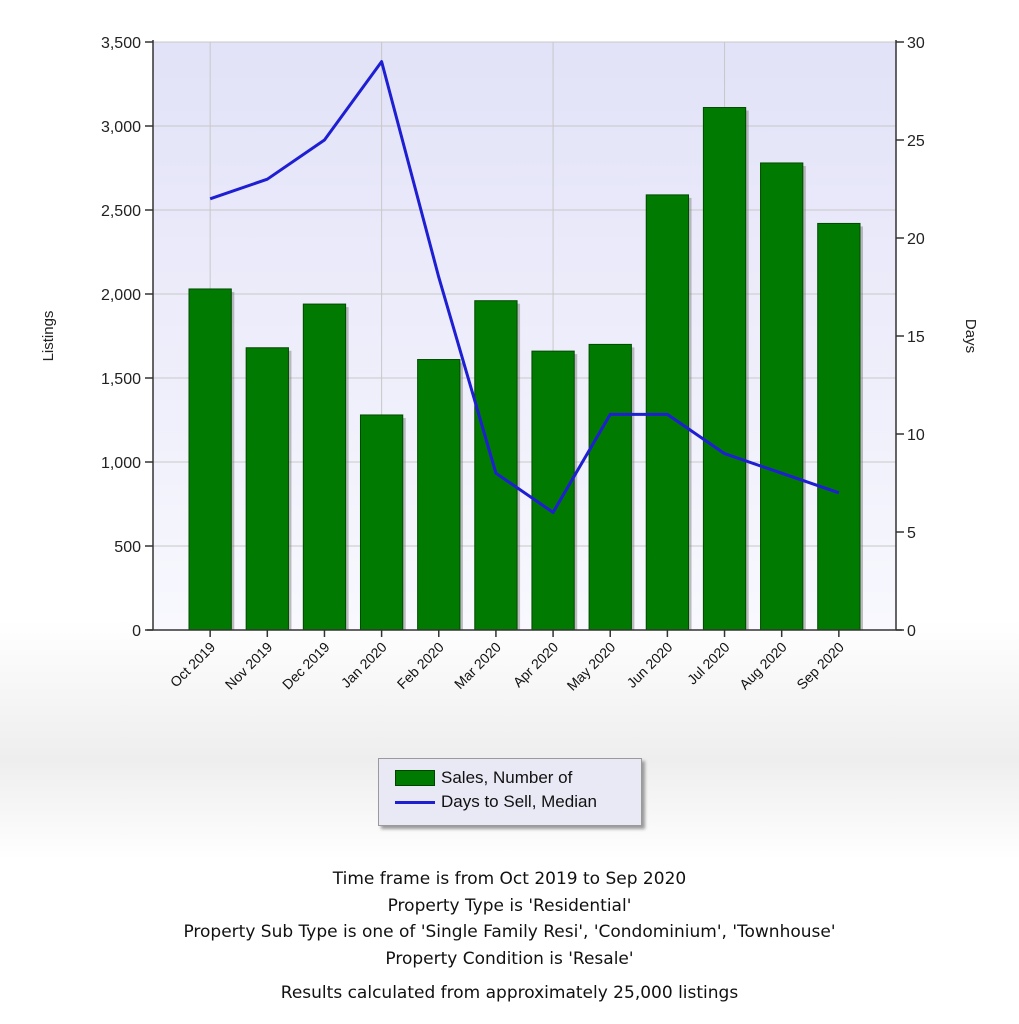  What do you see at coordinates (121, 379) in the screenshot?
I see `y-tick-label: 1,500` at bounding box center [121, 379].